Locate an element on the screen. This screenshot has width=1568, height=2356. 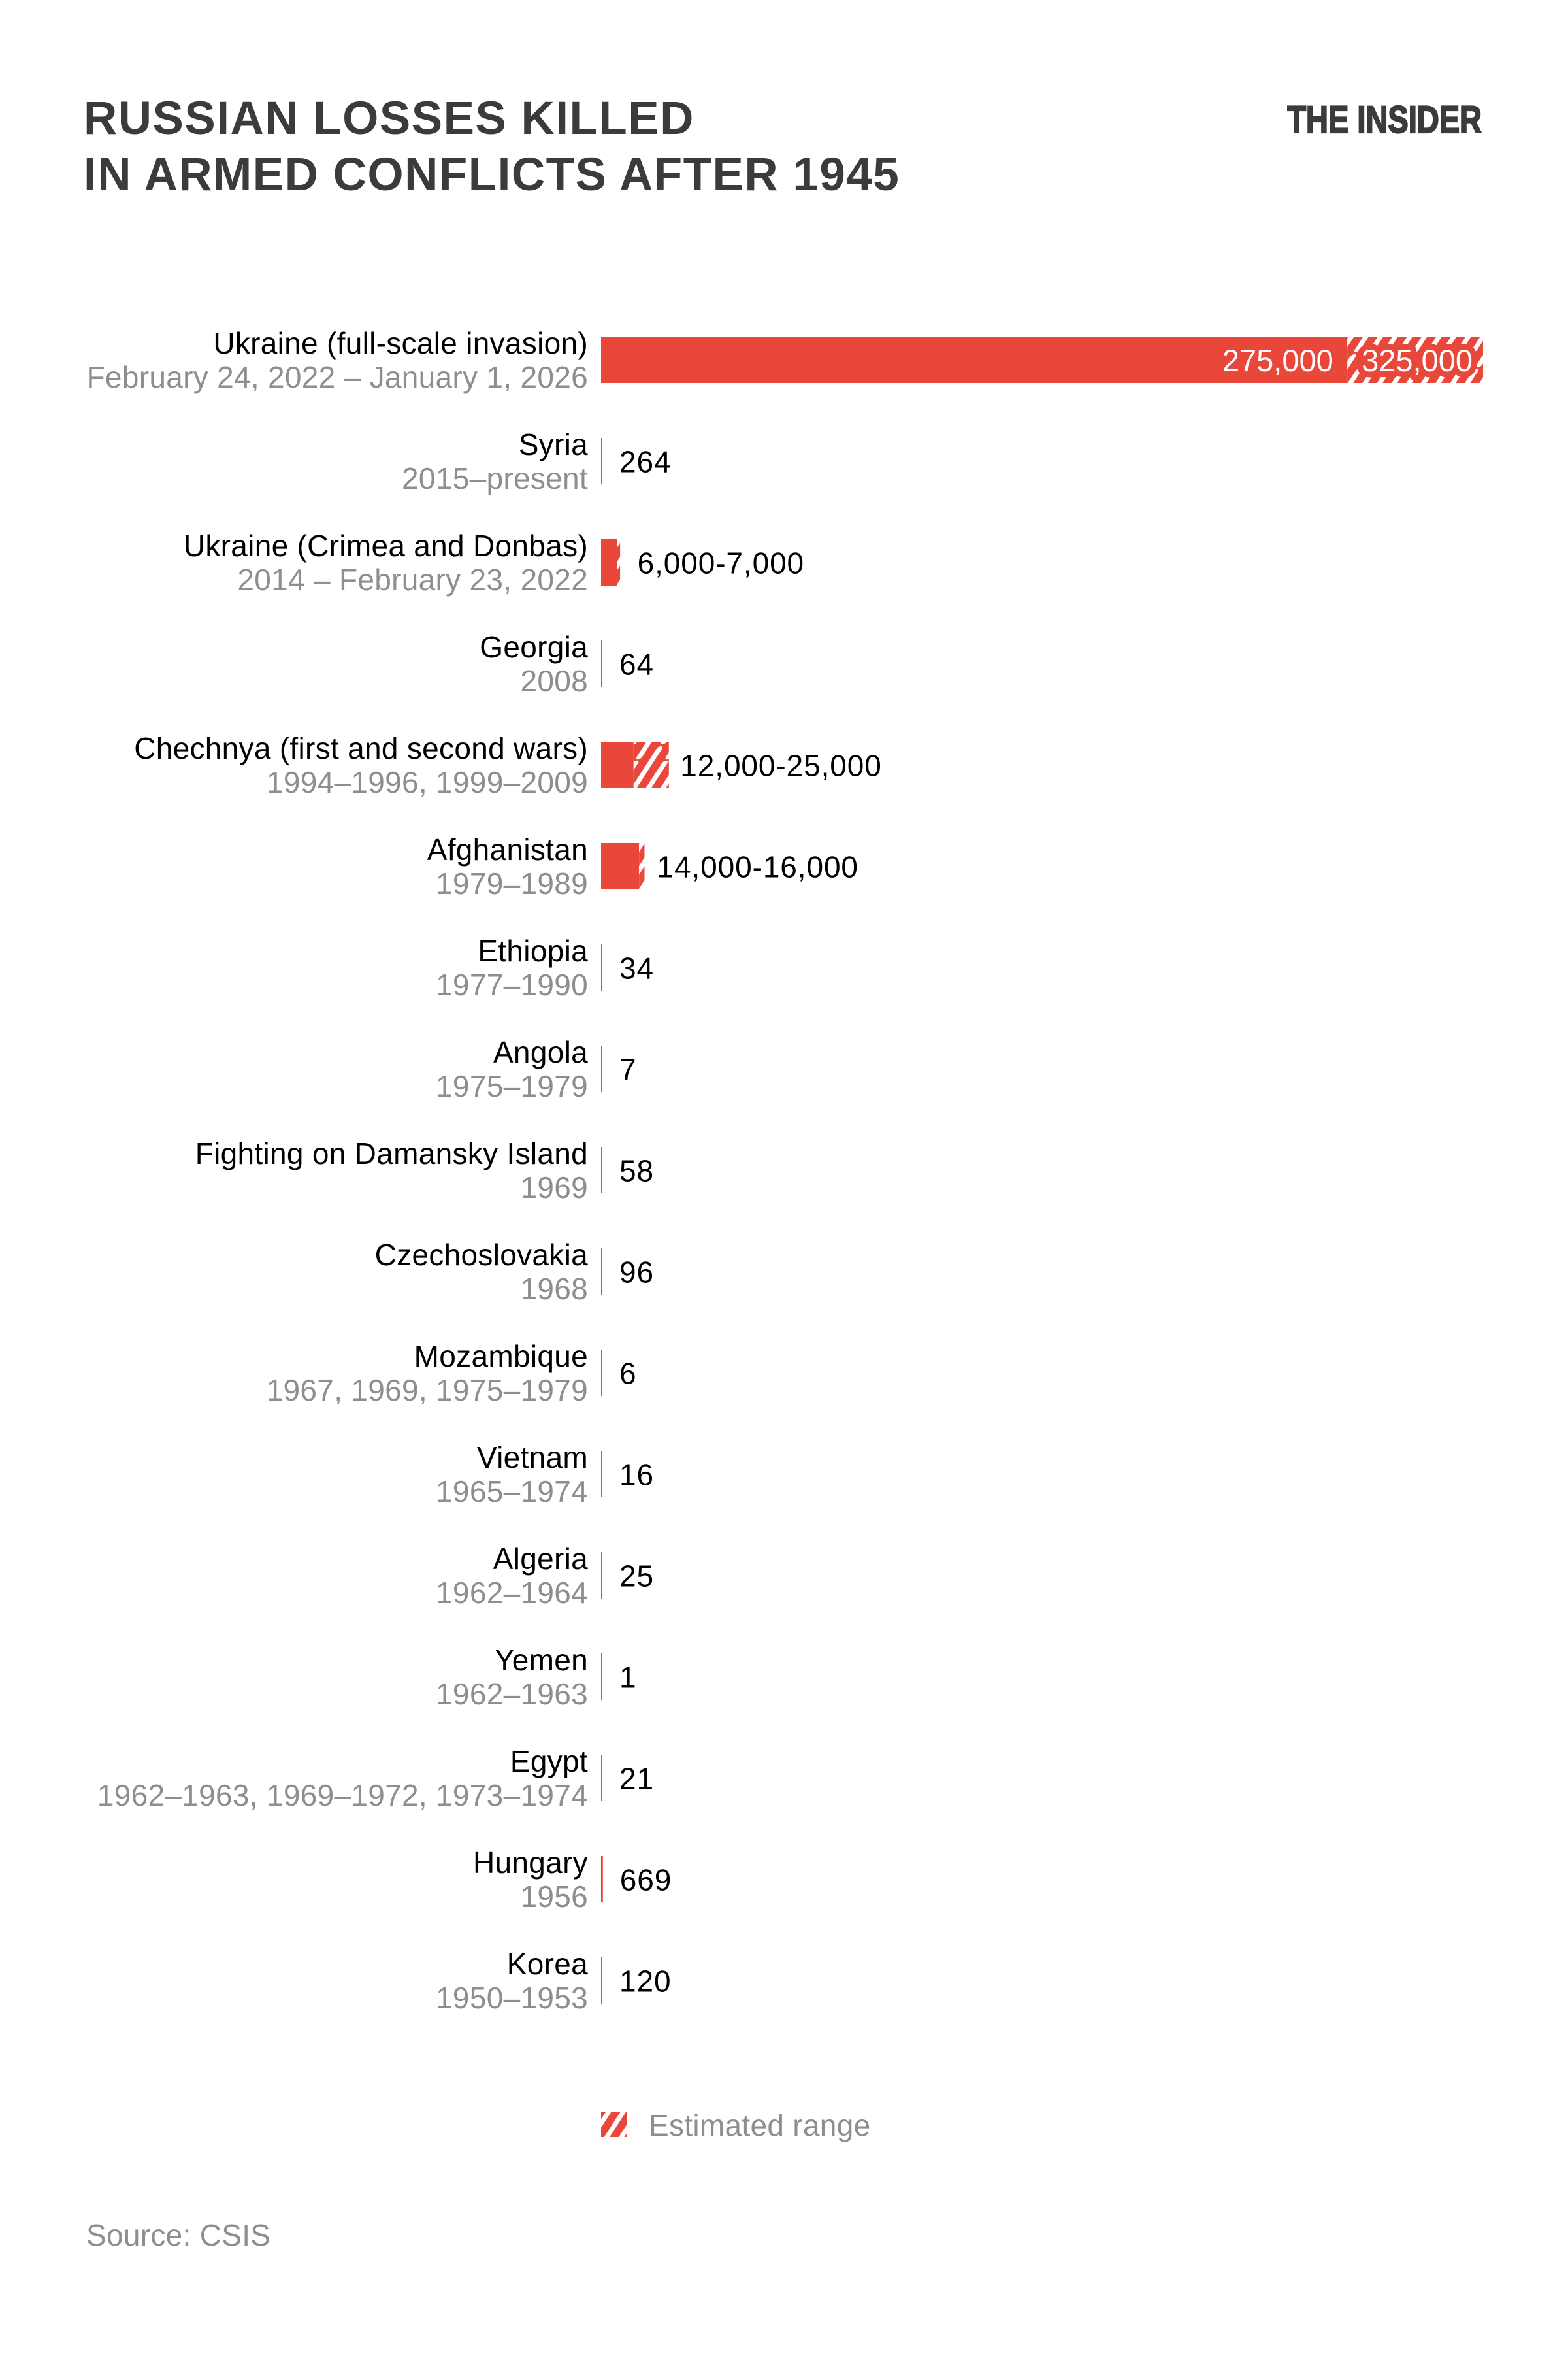
svg-text: 2015–present is located at coordinates (495, 478).